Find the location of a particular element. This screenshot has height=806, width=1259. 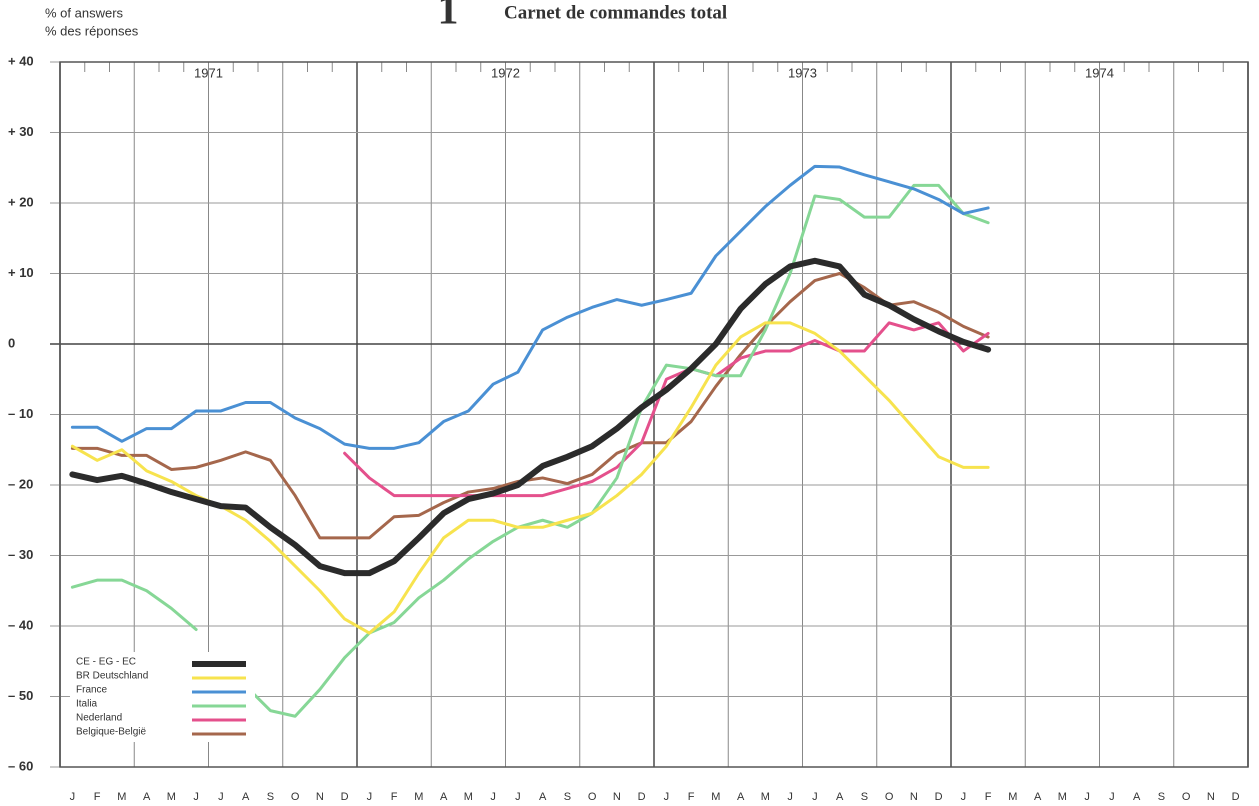

legend-label: Italia is located at coordinates (87, 704).